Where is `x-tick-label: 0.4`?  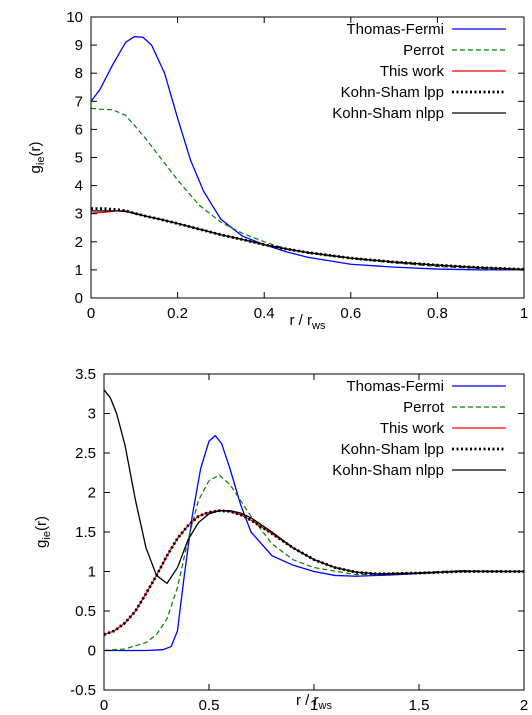 x-tick-label: 0.4 is located at coordinates (264, 313).